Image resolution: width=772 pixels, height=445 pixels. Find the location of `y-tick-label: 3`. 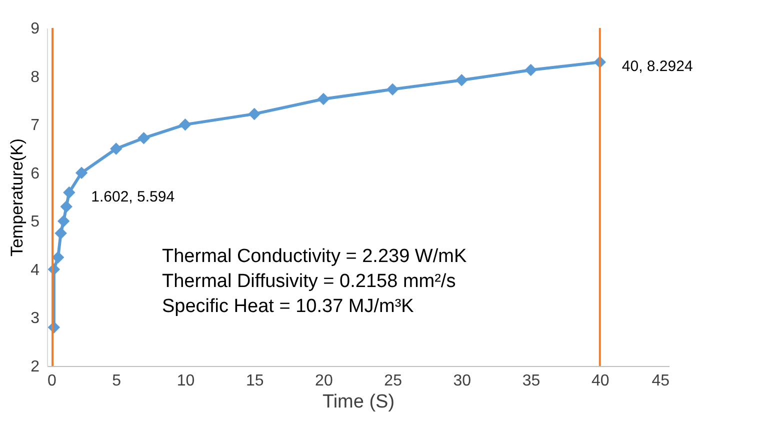

y-tick-label: 3 is located at coordinates (35, 319).